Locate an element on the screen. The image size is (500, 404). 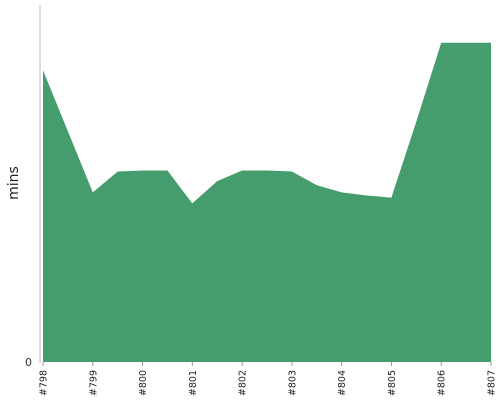
y-ticks: 0 is located at coordinates (28, 362).